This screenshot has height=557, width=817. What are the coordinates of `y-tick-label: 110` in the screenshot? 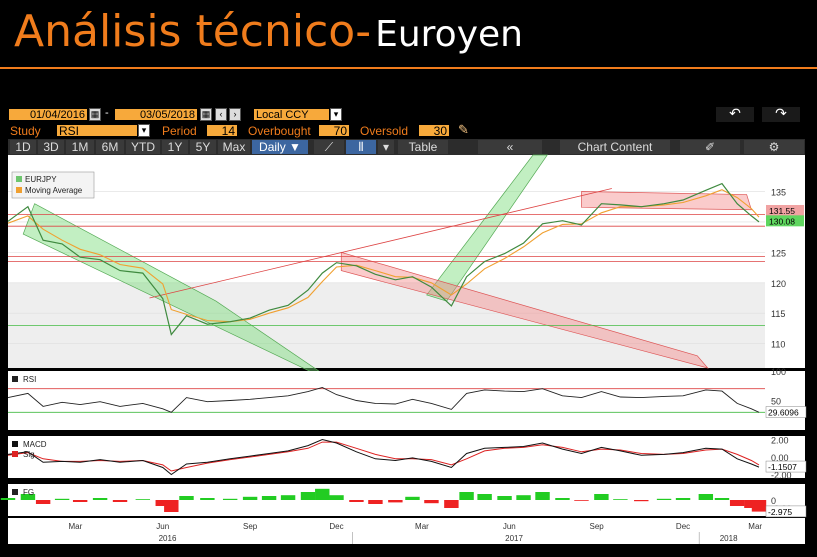 It's located at (778, 345).